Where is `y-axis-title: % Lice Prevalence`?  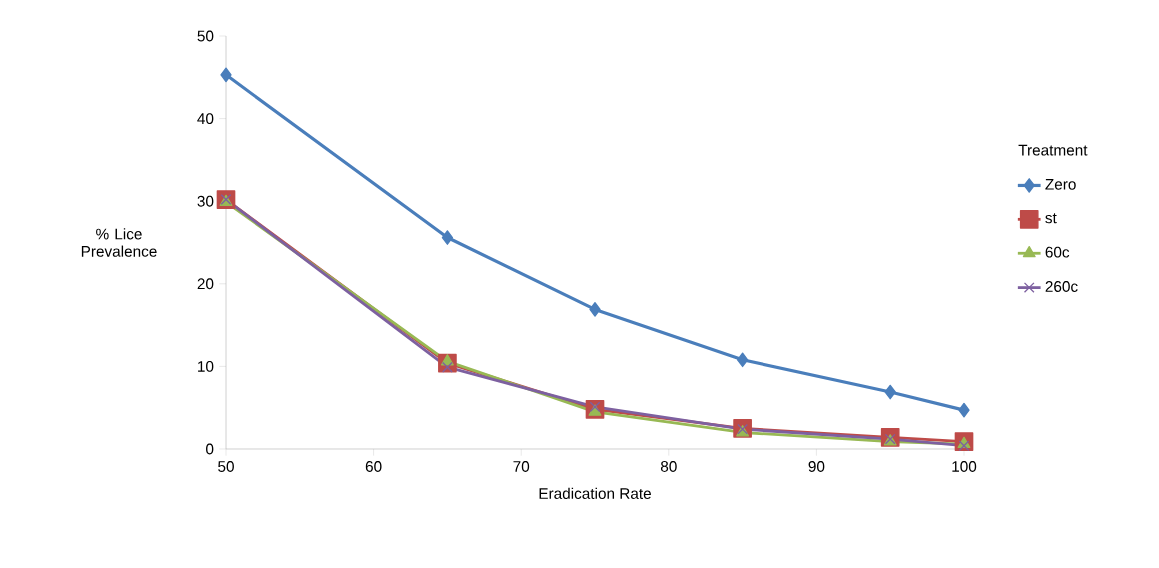 y-axis-title: % Lice Prevalence is located at coordinates (119, 242).